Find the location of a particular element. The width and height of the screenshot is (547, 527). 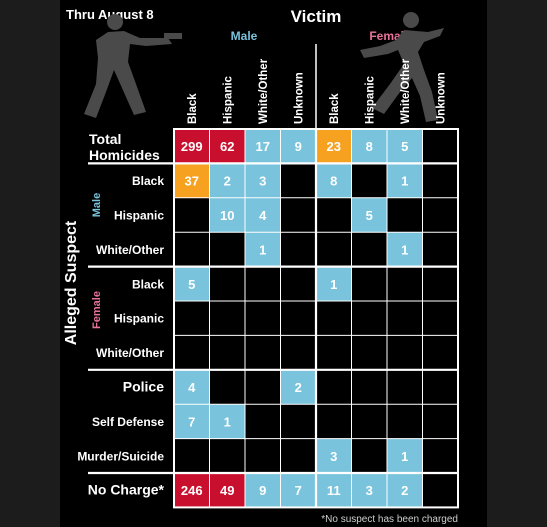

cell-fill-r10-c6 is located at coordinates (405, 490).